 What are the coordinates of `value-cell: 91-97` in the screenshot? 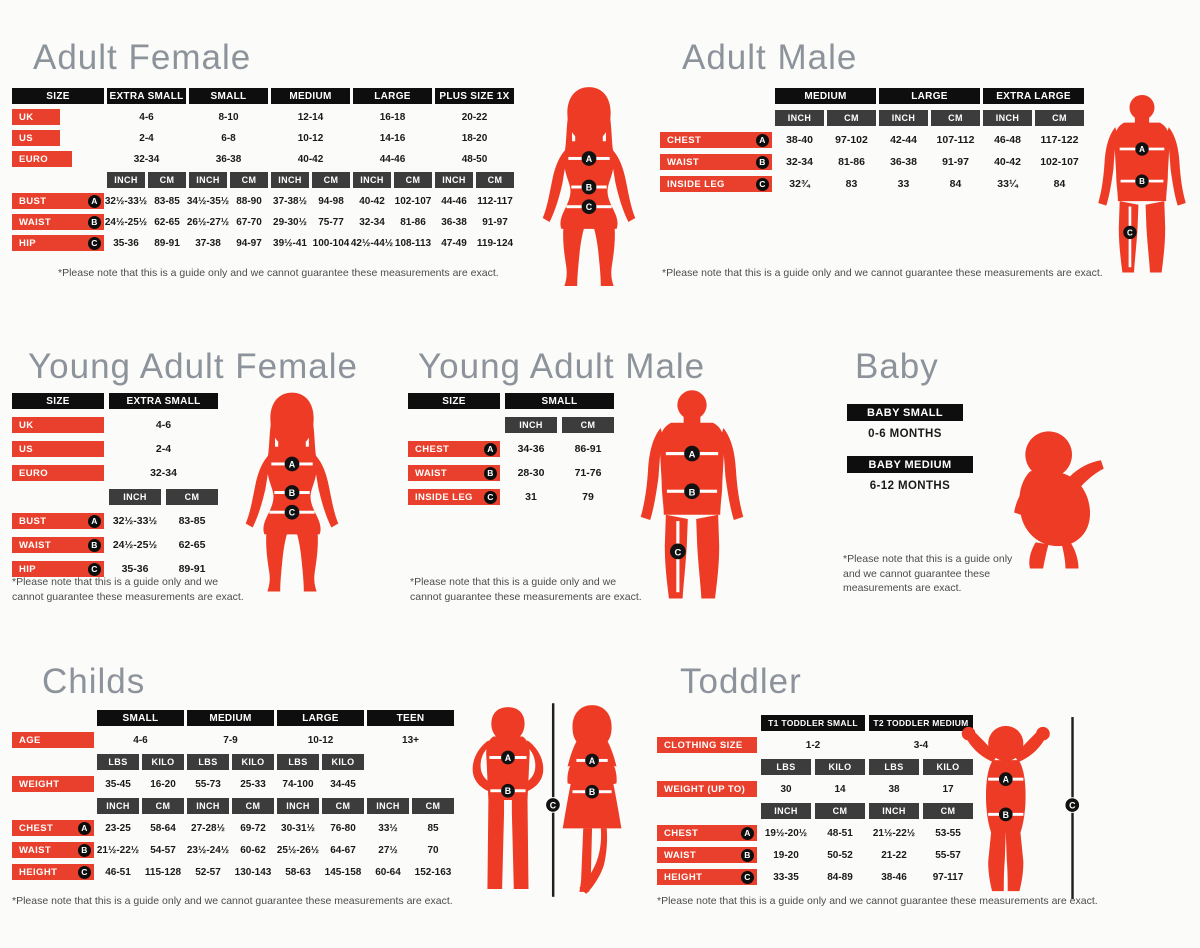 It's located at (955, 162).